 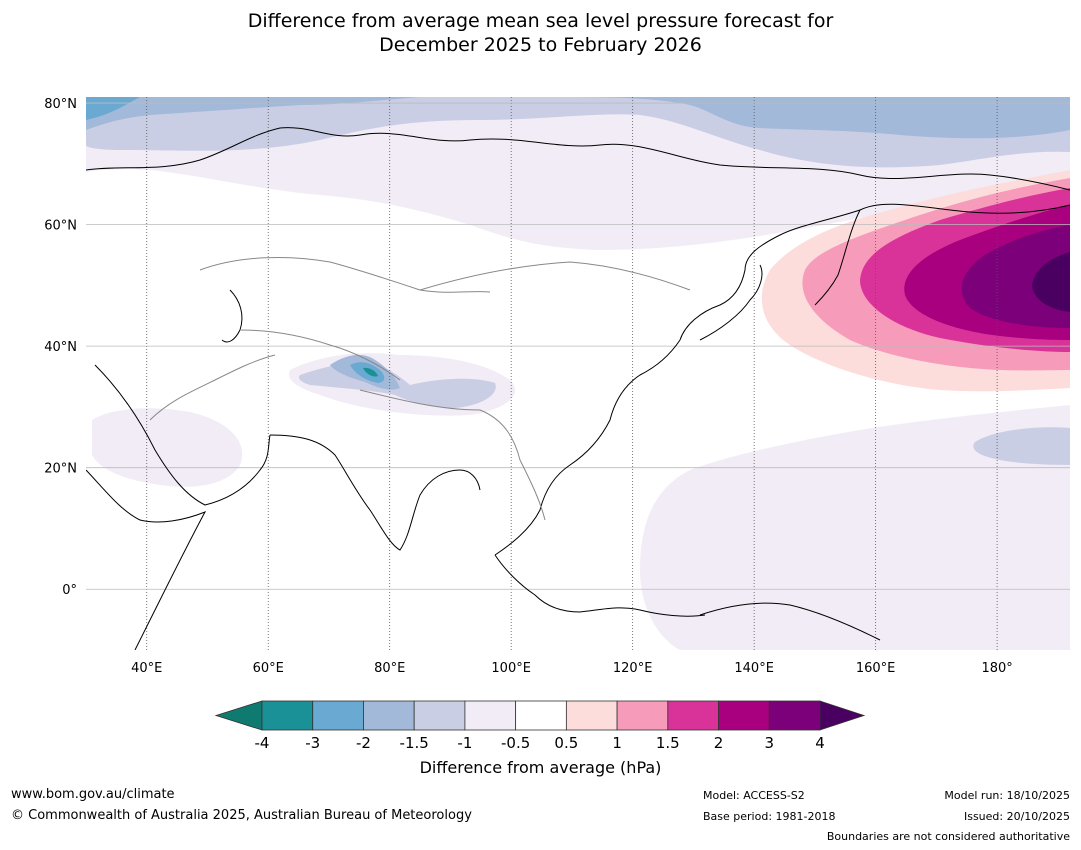 I want to click on longitude-label: 40°E, so click(x=146, y=668).